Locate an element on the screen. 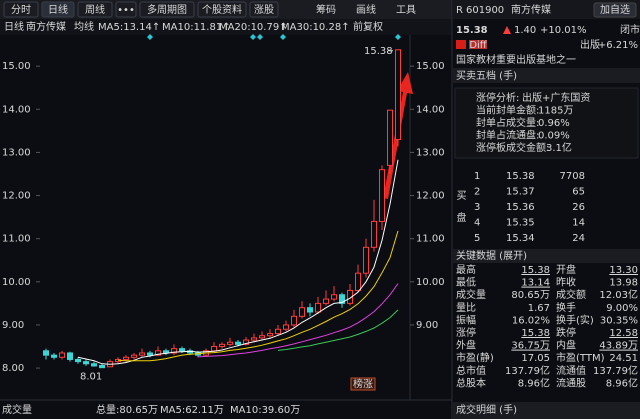 The image size is (640, 419). note: 国家教材重要出版基地之一 is located at coordinates (516, 59).